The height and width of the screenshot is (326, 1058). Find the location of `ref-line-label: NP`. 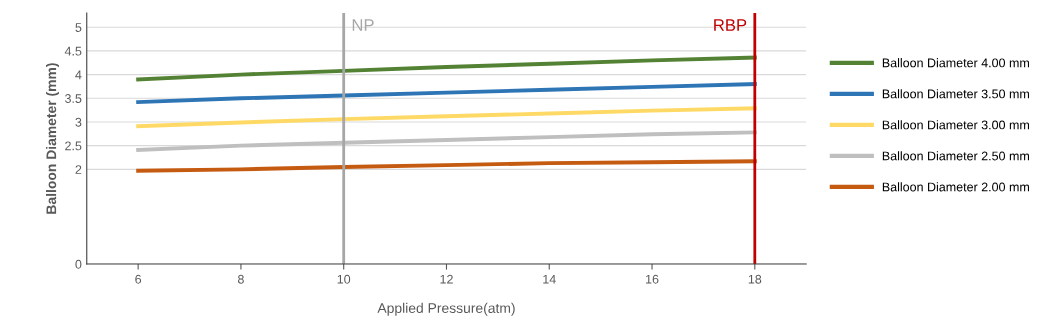

ref-line-label: NP is located at coordinates (363, 25).